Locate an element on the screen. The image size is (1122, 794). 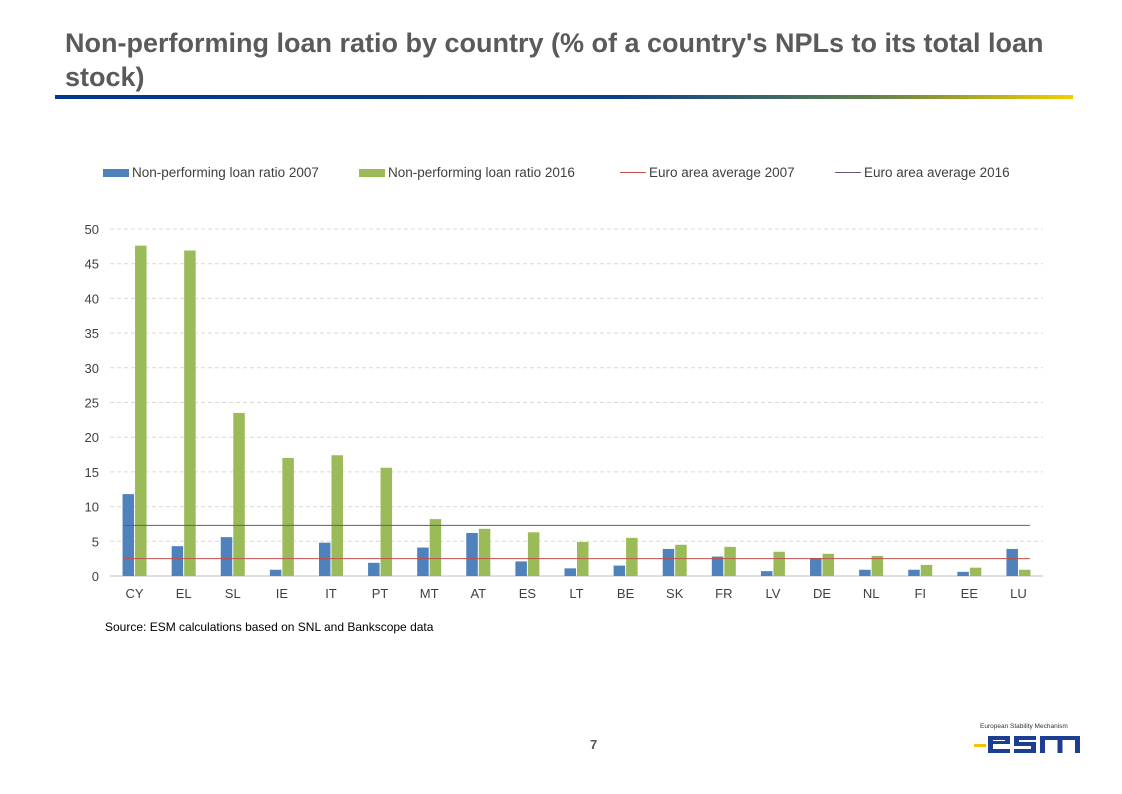
legend-label-npl-2007: Non-performing loan ratio 2007 is located at coordinates (225, 172).